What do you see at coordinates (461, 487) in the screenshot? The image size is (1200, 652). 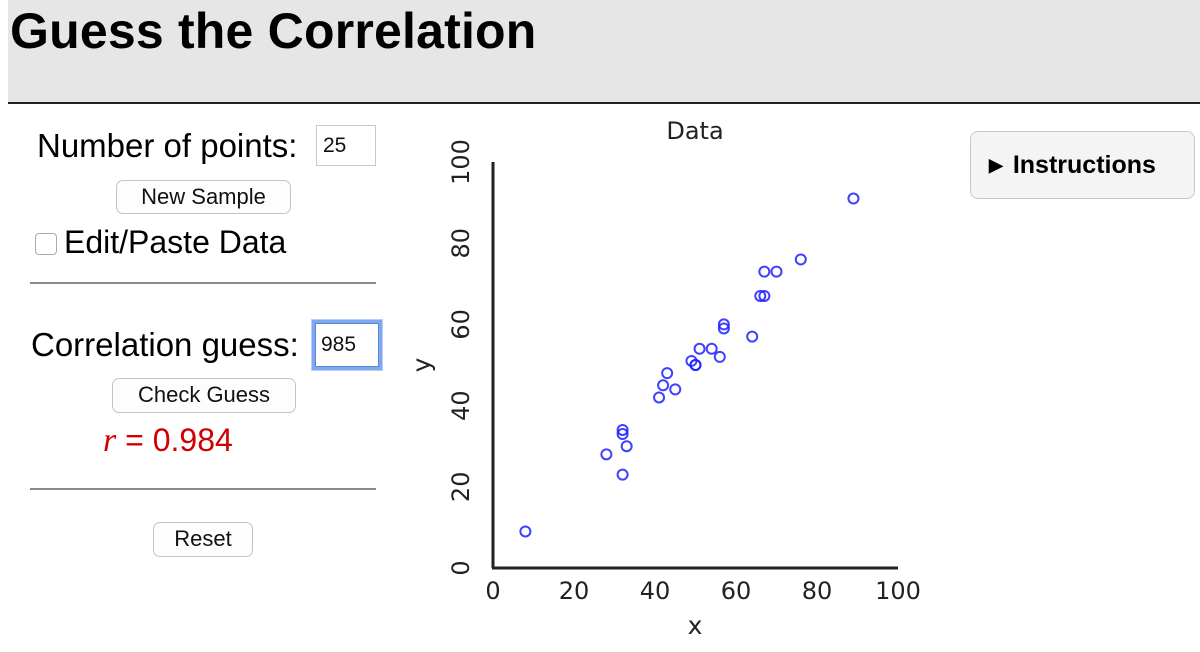 I see `y-tick-label: 20` at bounding box center [461, 487].